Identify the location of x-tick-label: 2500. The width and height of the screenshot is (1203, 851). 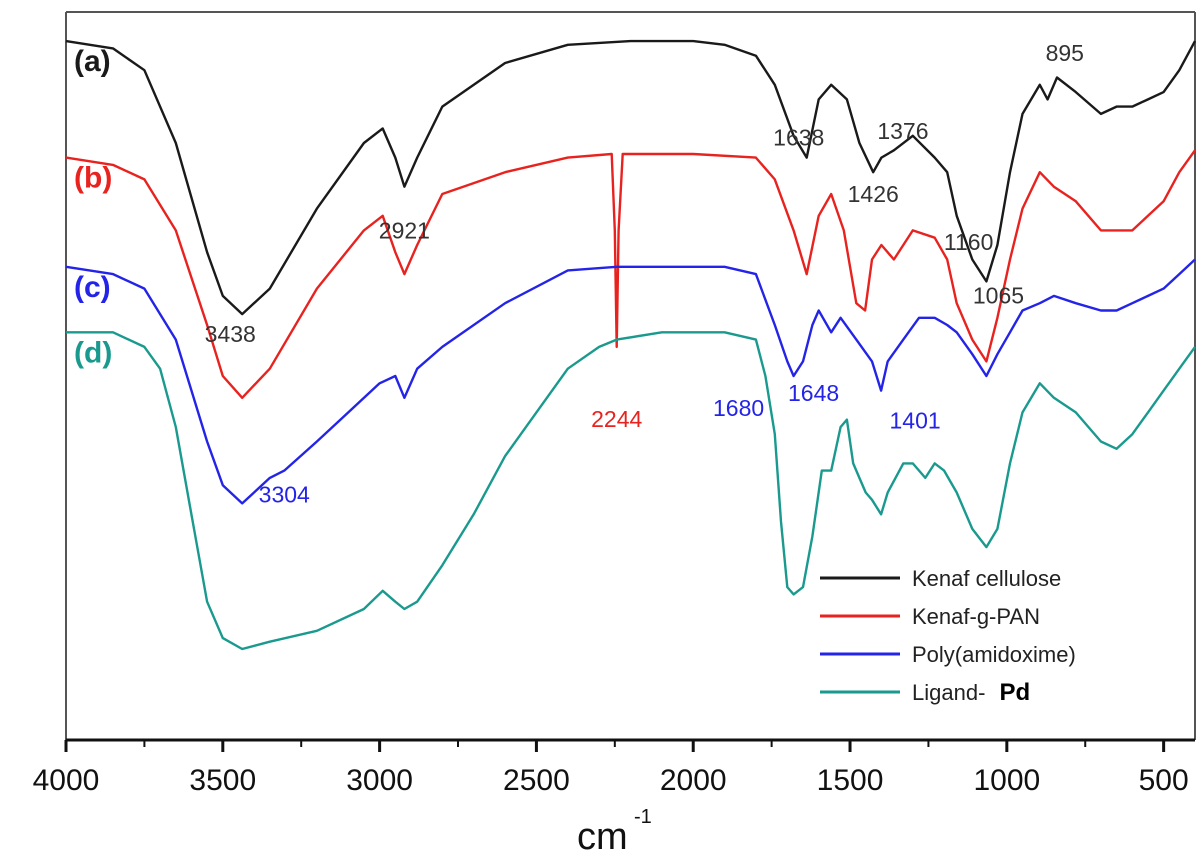
(536, 780).